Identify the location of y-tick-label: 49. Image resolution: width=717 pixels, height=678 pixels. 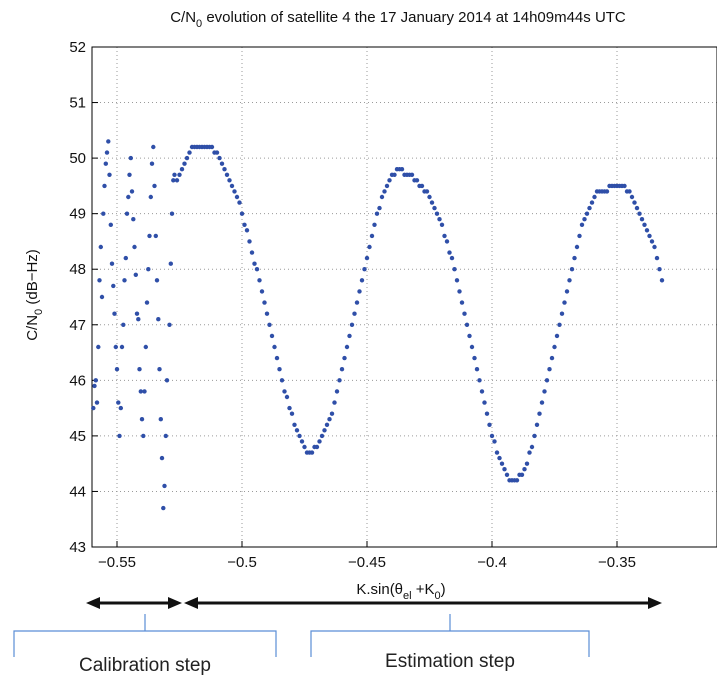
(77, 214).